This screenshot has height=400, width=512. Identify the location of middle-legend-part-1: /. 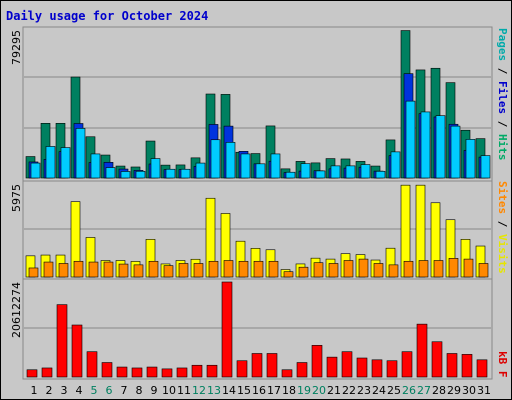
(502, 224).